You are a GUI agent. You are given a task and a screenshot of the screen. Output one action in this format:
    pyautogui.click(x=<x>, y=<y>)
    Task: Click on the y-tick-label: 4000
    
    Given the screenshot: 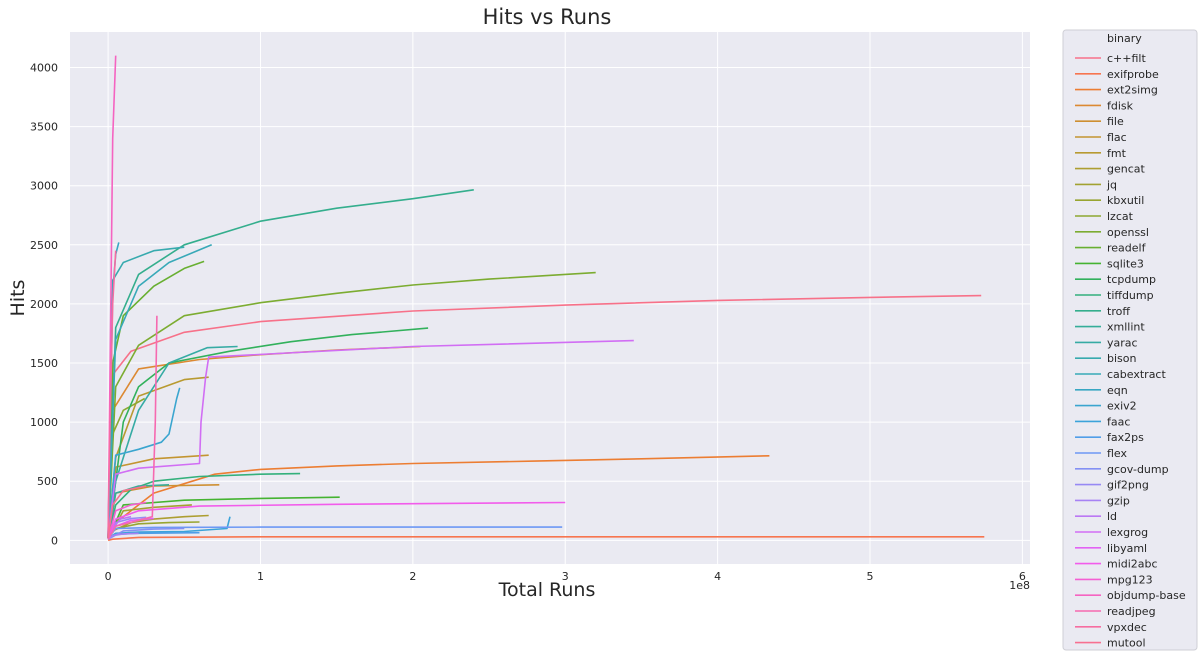 What is the action you would take?
    pyautogui.click(x=44, y=67)
    